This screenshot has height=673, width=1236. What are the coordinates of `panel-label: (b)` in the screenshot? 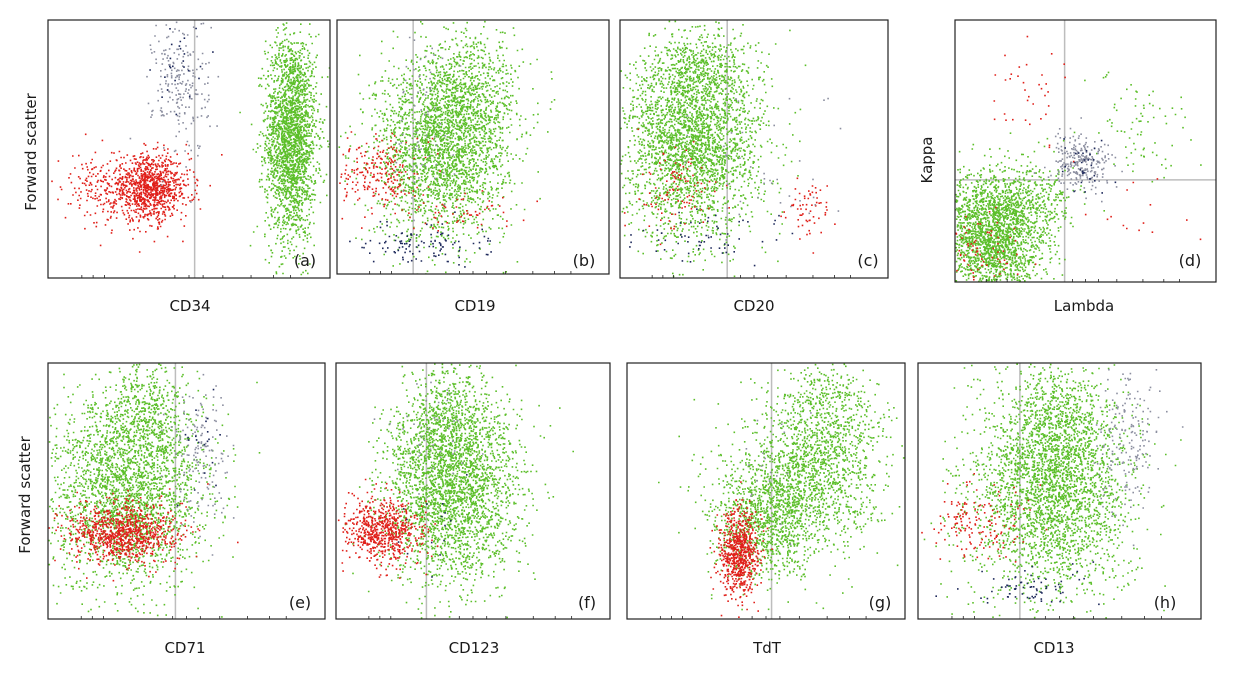 It's located at (584, 260).